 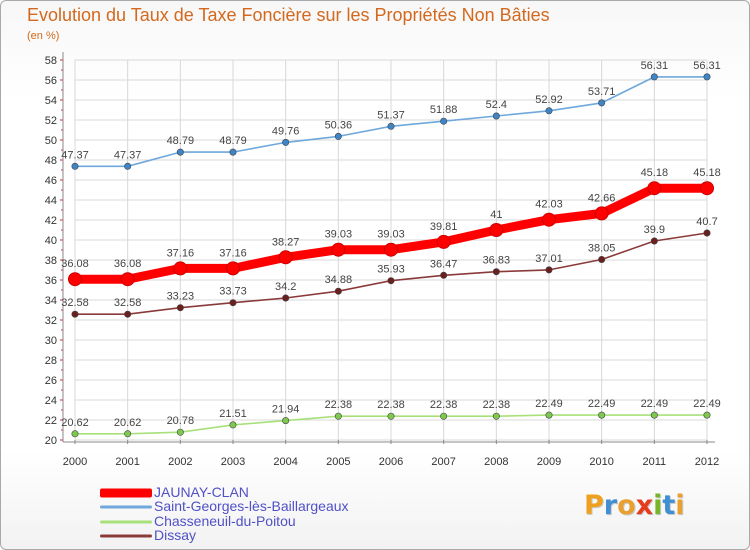 What do you see at coordinates (391, 462) in the screenshot?
I see `x-tick-label: 2006` at bounding box center [391, 462].